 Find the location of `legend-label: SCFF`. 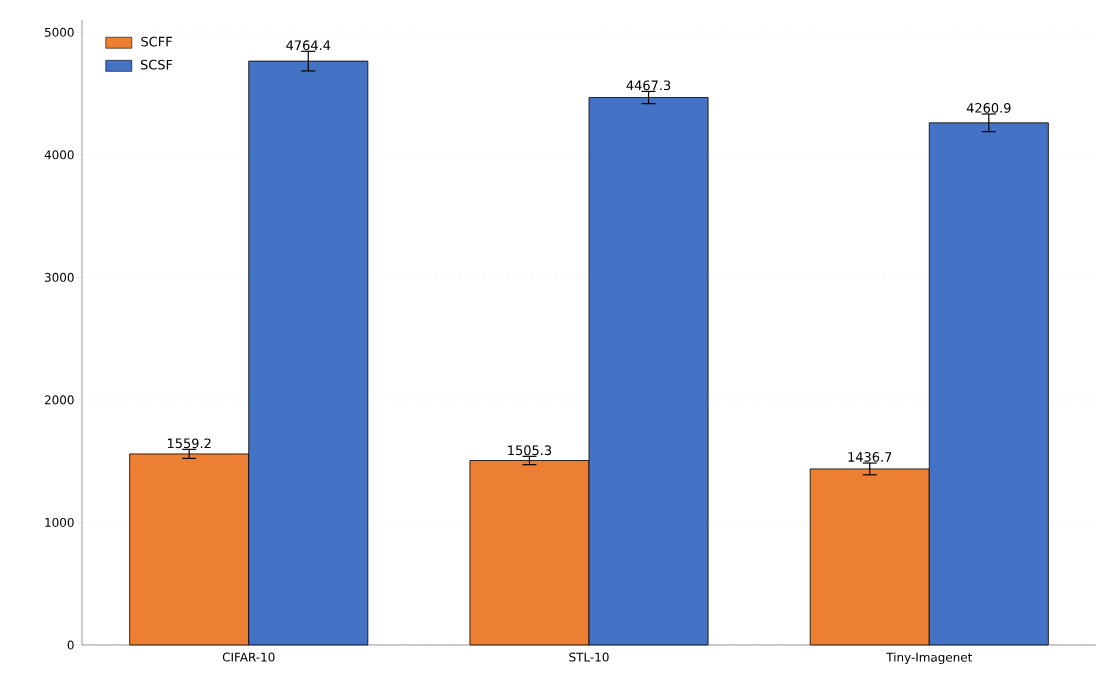

legend-label: SCFF is located at coordinates (156, 41).